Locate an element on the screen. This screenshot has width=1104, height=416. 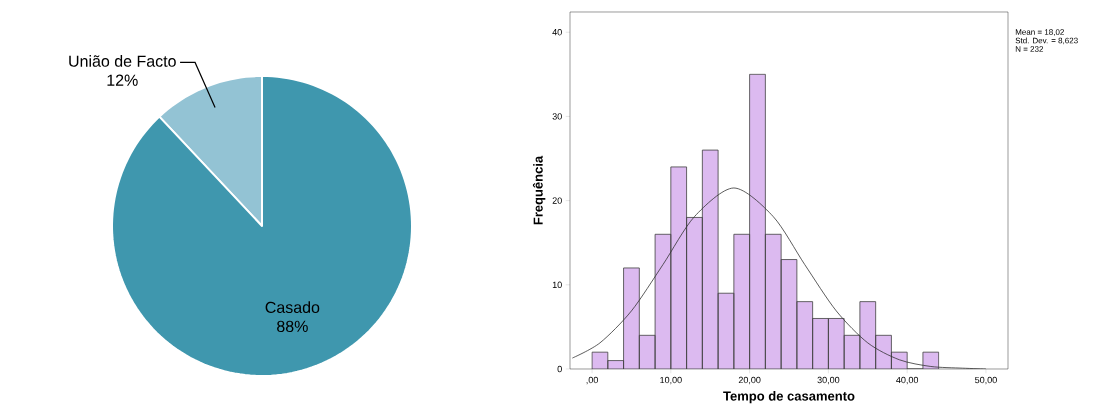
slice-label: União de Facto is located at coordinates (122, 61).